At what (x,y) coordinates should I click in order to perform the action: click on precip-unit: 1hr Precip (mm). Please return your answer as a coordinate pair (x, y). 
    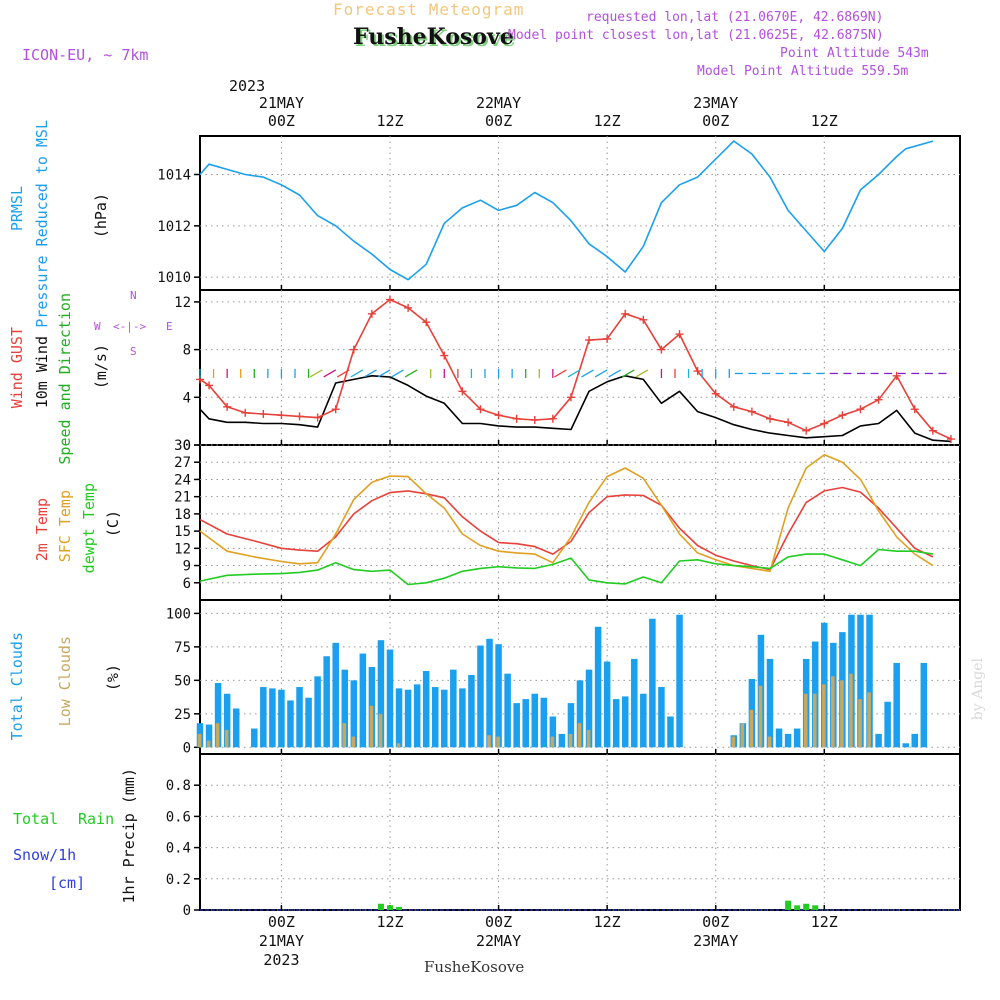
    Looking at the image, I should click on (129, 836).